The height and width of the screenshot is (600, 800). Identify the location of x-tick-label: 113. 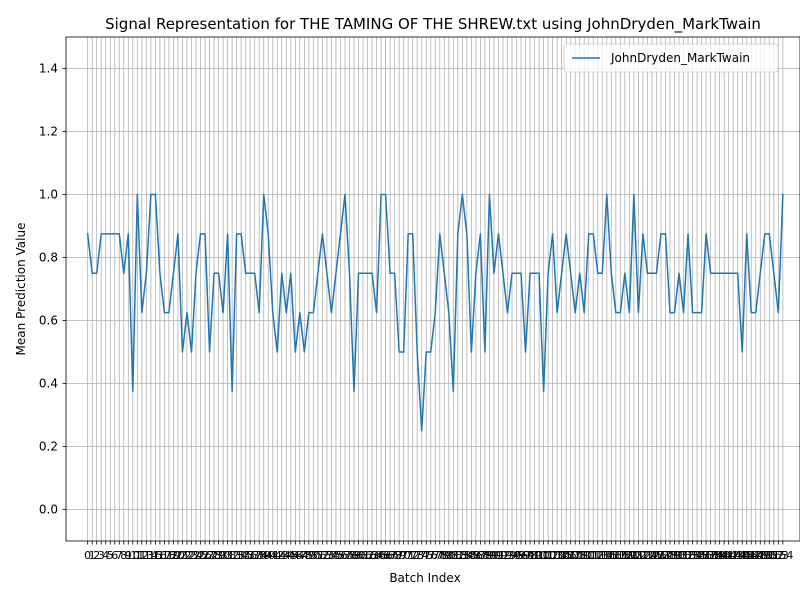
(597, 555).